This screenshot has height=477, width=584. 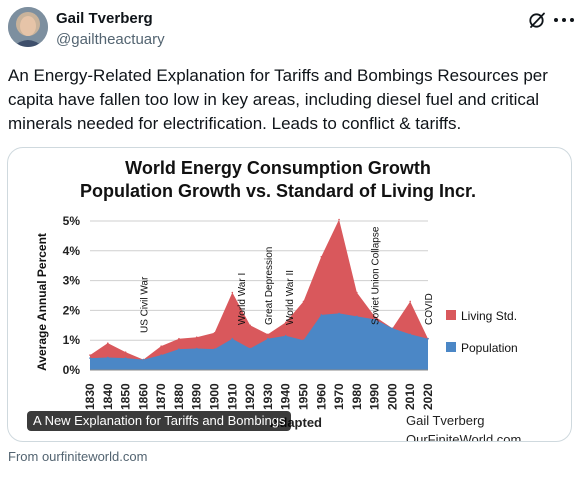 What do you see at coordinates (290, 297) in the screenshot?
I see `annotation-label: World War II` at bounding box center [290, 297].